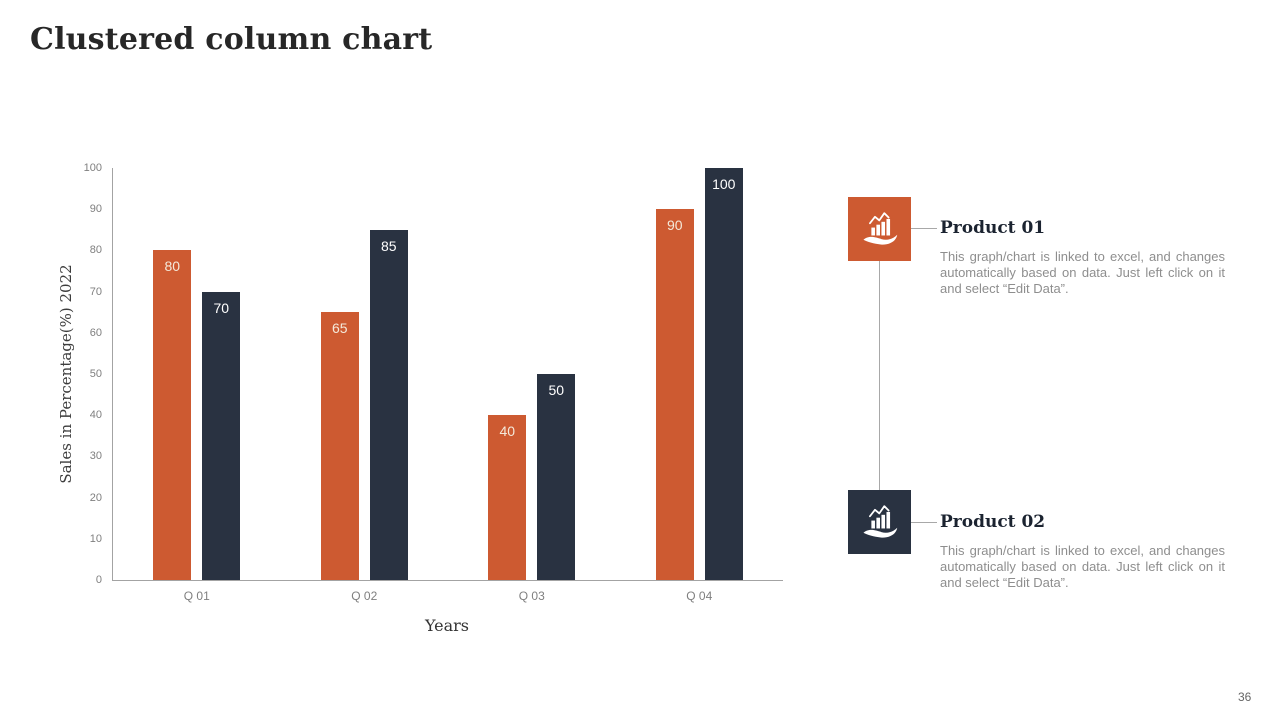 The image size is (1280, 720). What do you see at coordinates (66, 374) in the screenshot?
I see `y-axis-title: Sales in Percentage(%) 2022` at bounding box center [66, 374].